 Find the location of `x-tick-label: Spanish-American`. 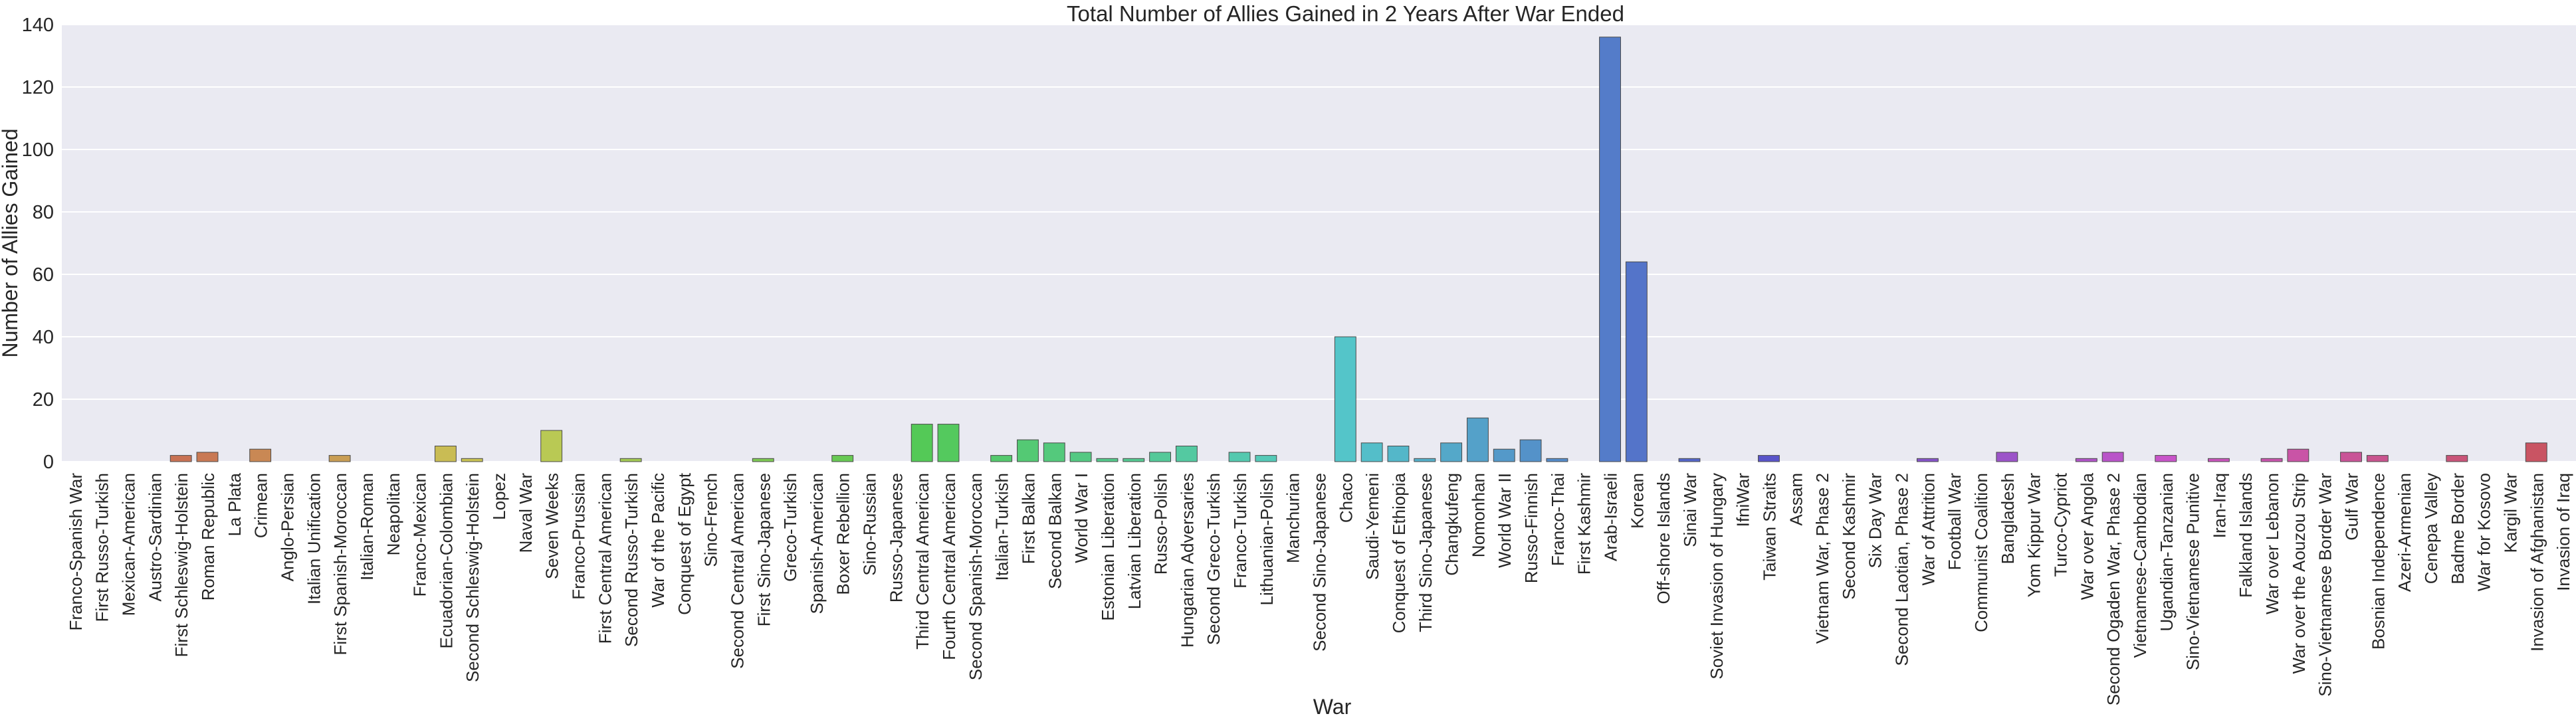

x-tick-label: Spanish-American is located at coordinates (817, 543).